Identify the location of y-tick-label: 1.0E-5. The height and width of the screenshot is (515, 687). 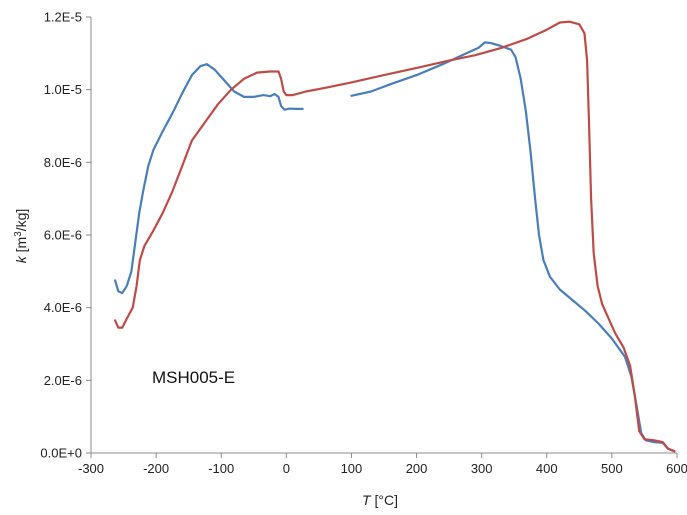
(63, 89).